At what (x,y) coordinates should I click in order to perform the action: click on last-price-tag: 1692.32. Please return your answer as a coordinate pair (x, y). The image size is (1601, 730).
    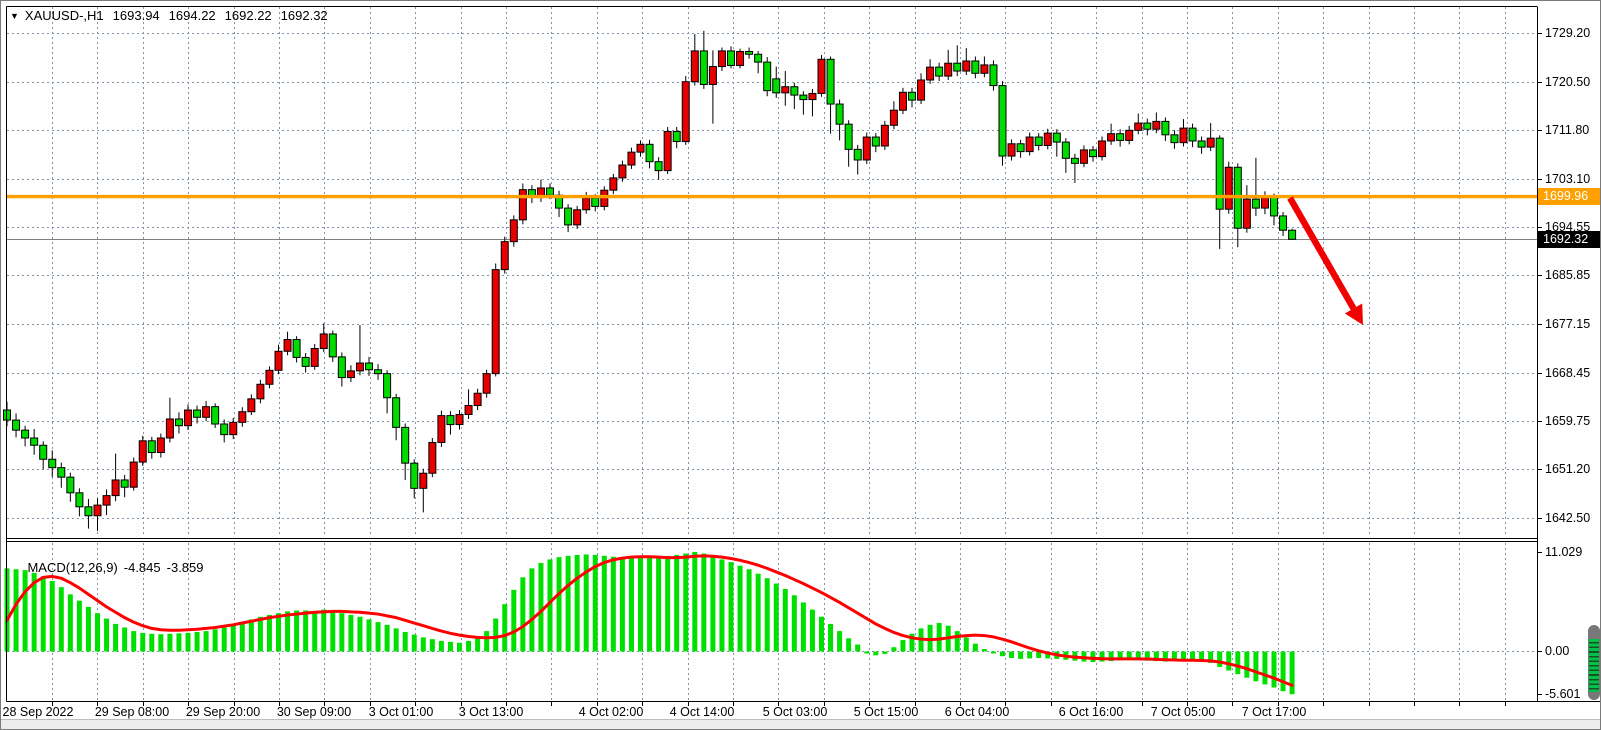
    Looking at the image, I should click on (1569, 239).